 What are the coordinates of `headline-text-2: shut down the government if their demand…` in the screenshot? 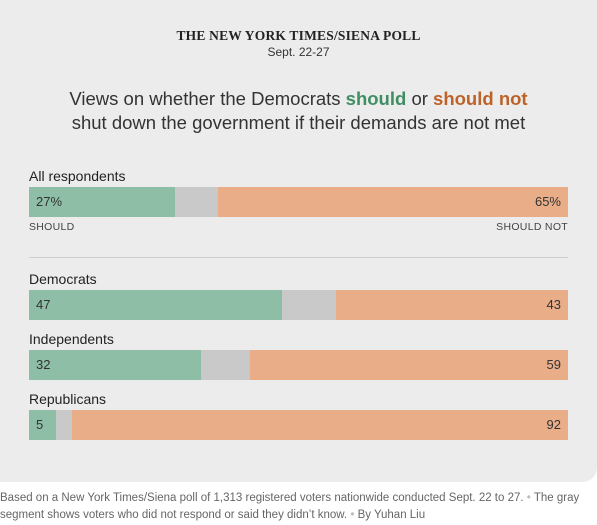 It's located at (298, 122).